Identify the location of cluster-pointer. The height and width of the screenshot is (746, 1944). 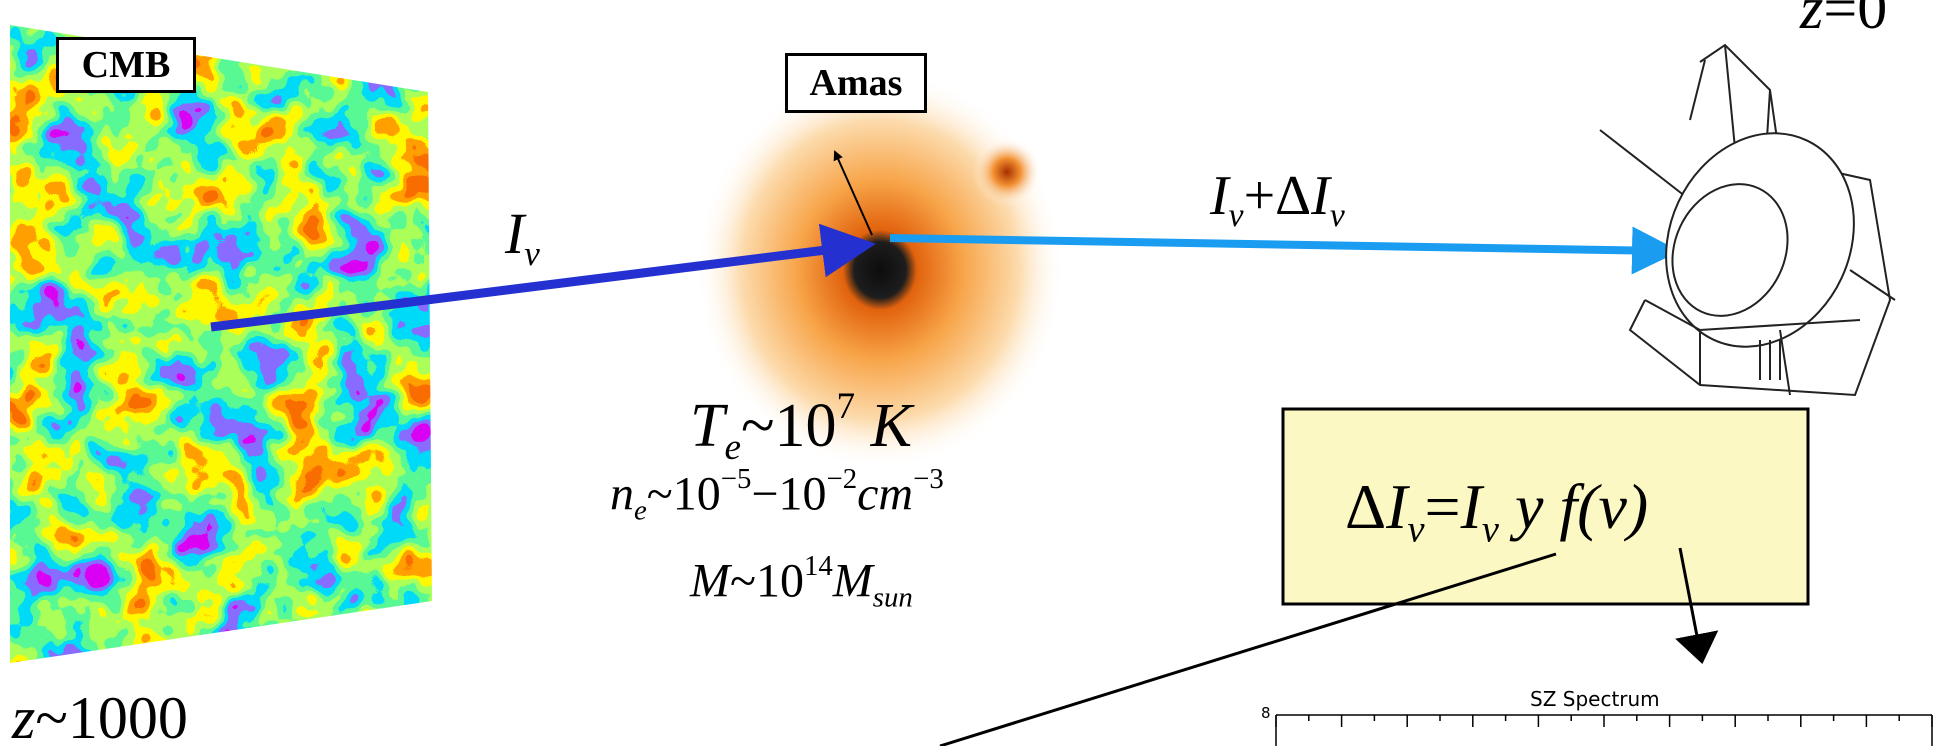
(853, 193).